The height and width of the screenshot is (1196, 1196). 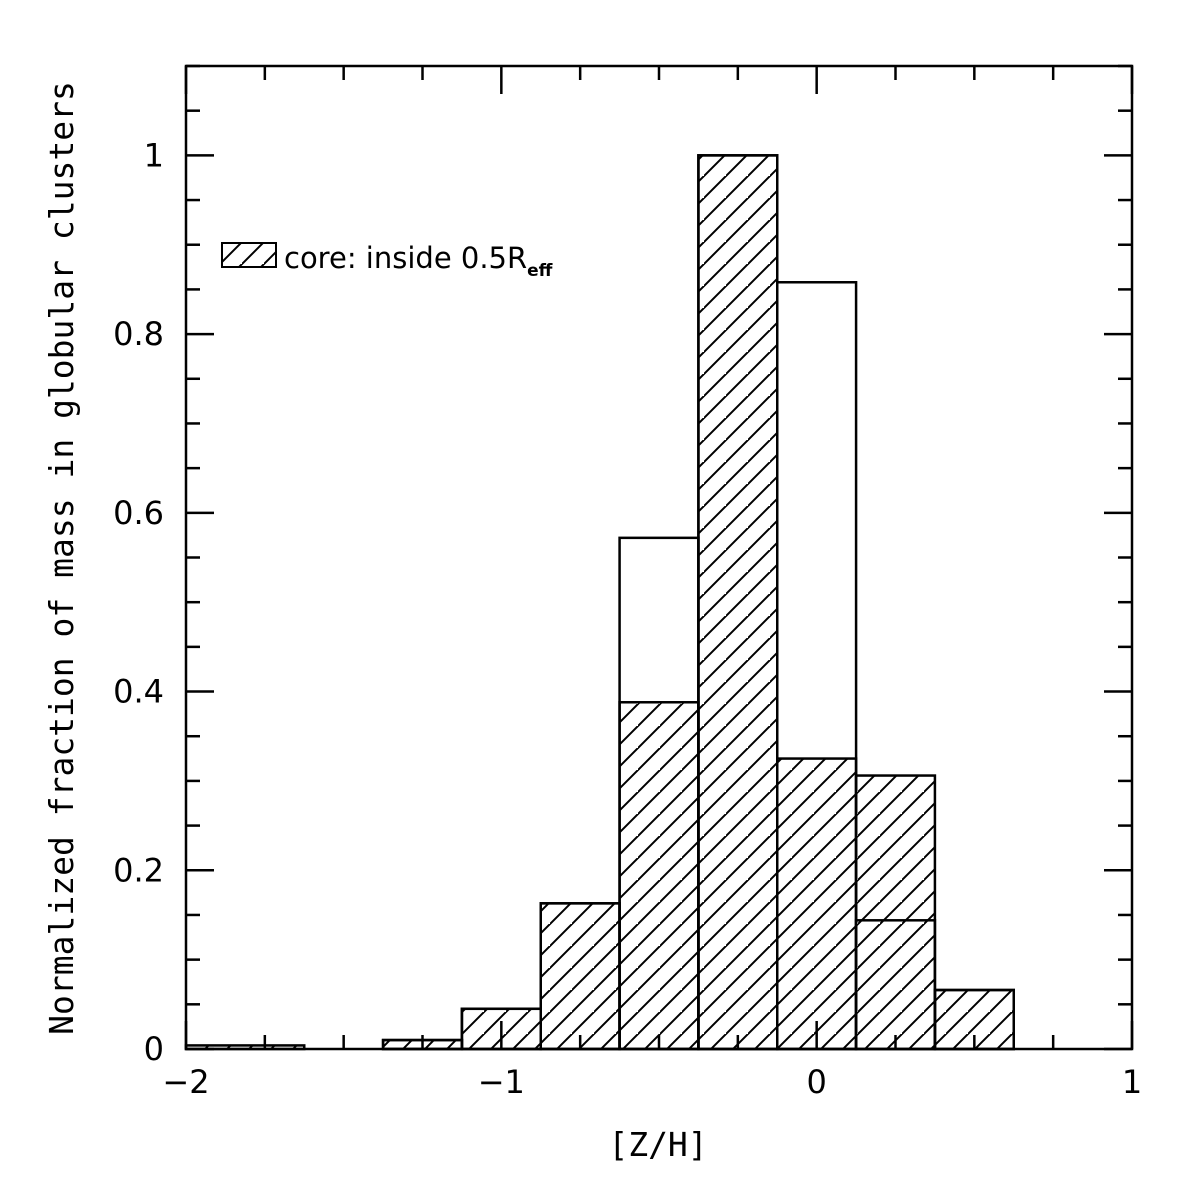 What do you see at coordinates (657, 1144) in the screenshot?
I see `x-axis-title: [Z/H]` at bounding box center [657, 1144].